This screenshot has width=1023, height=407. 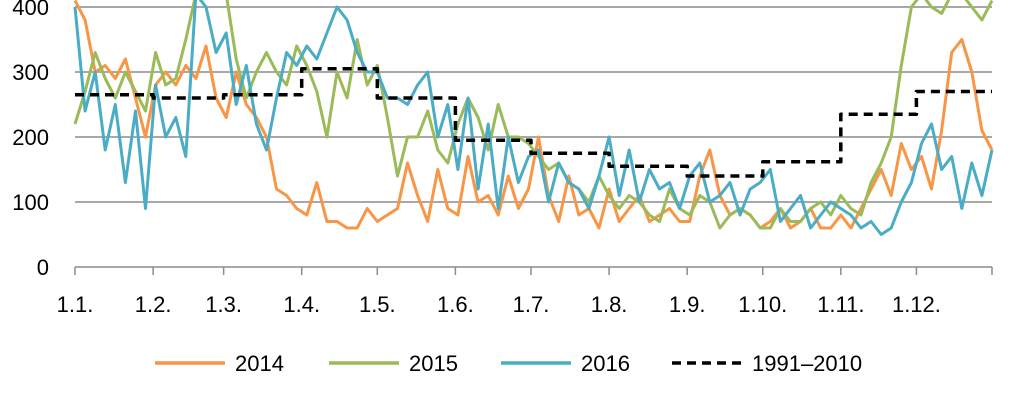 What do you see at coordinates (840, 304) in the screenshot?
I see `x-tick-label: 1.11.` at bounding box center [840, 304].